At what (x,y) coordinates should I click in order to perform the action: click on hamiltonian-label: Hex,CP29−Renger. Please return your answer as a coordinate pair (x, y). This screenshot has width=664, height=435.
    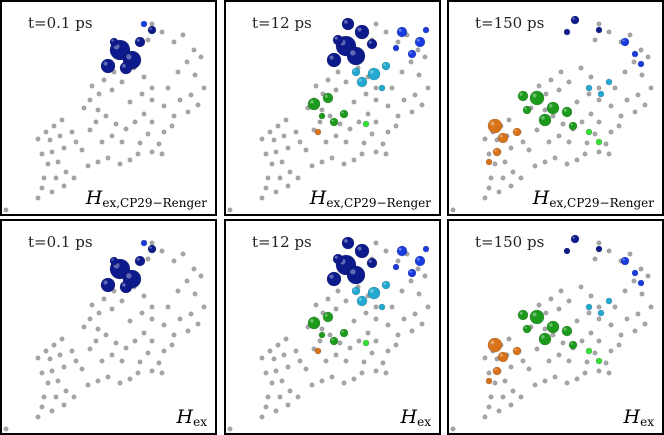
    Looking at the image, I should click on (370, 198).